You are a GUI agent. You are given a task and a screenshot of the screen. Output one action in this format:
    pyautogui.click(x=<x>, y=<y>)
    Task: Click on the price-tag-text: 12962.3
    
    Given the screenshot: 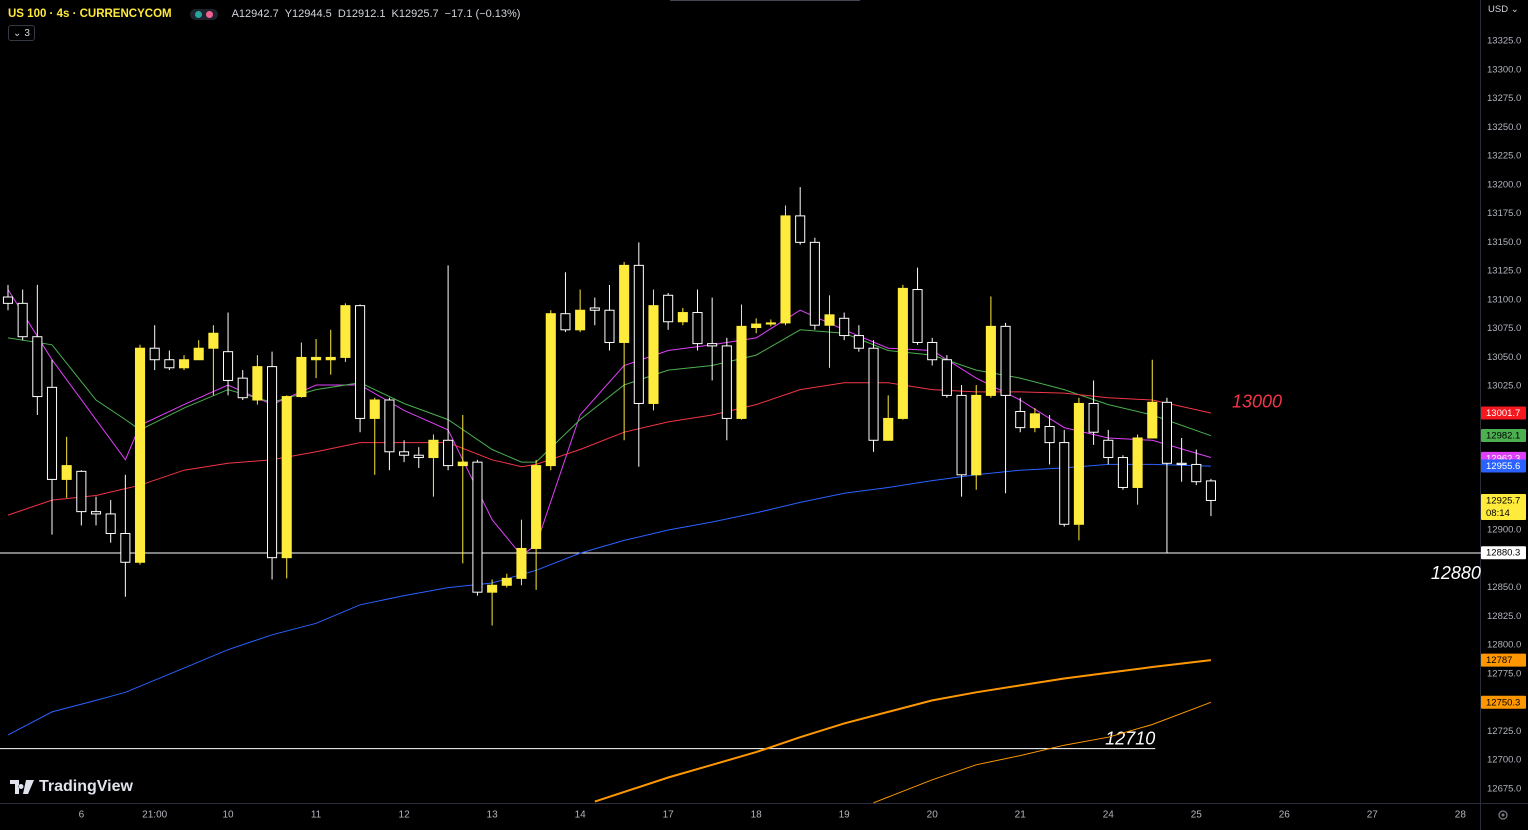 What is the action you would take?
    pyautogui.click(x=1503, y=458)
    